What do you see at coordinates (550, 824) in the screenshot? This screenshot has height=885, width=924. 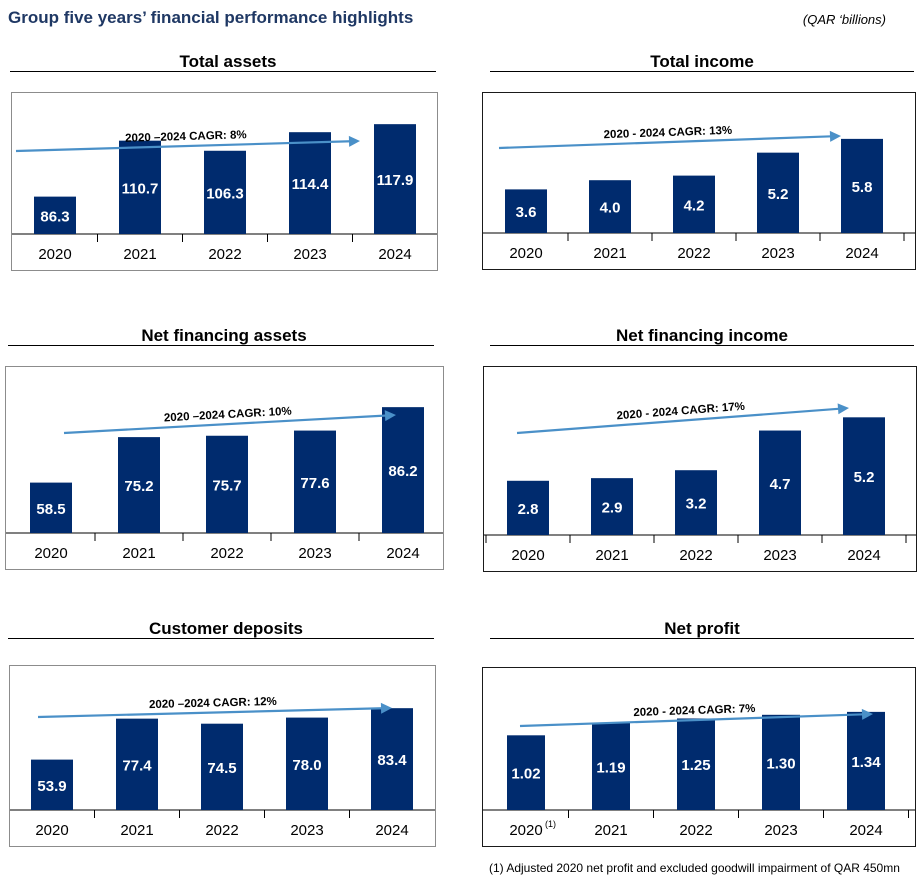 I see `category-footnote-marker: (1)` at bounding box center [550, 824].